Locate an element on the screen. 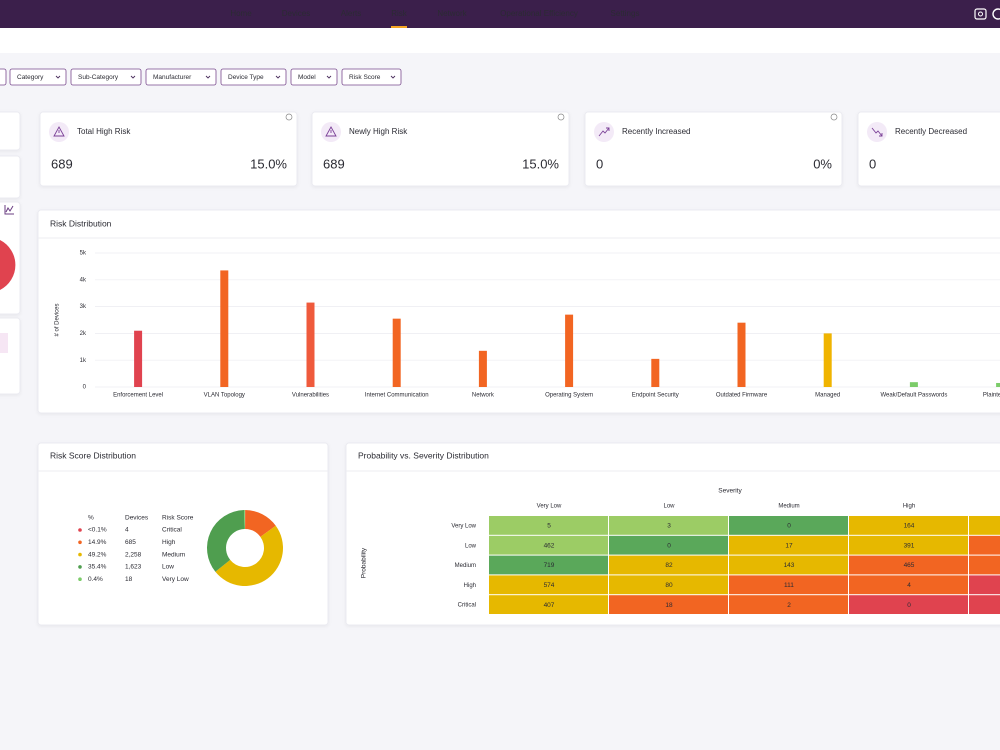 The height and width of the screenshot is (750, 1000). risk-score-label: Very Low is located at coordinates (175, 579).